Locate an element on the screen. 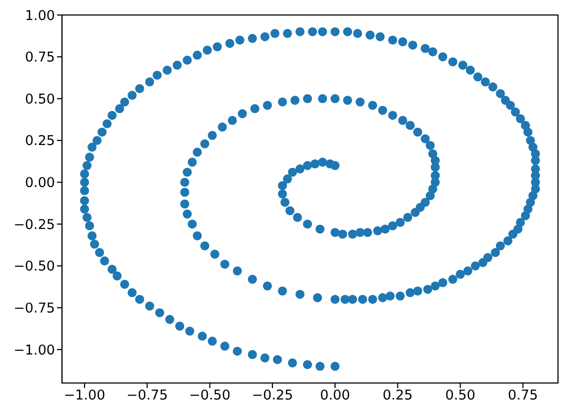 The image size is (568, 418). y-tick-label: 0.50 is located at coordinates (39, 99).